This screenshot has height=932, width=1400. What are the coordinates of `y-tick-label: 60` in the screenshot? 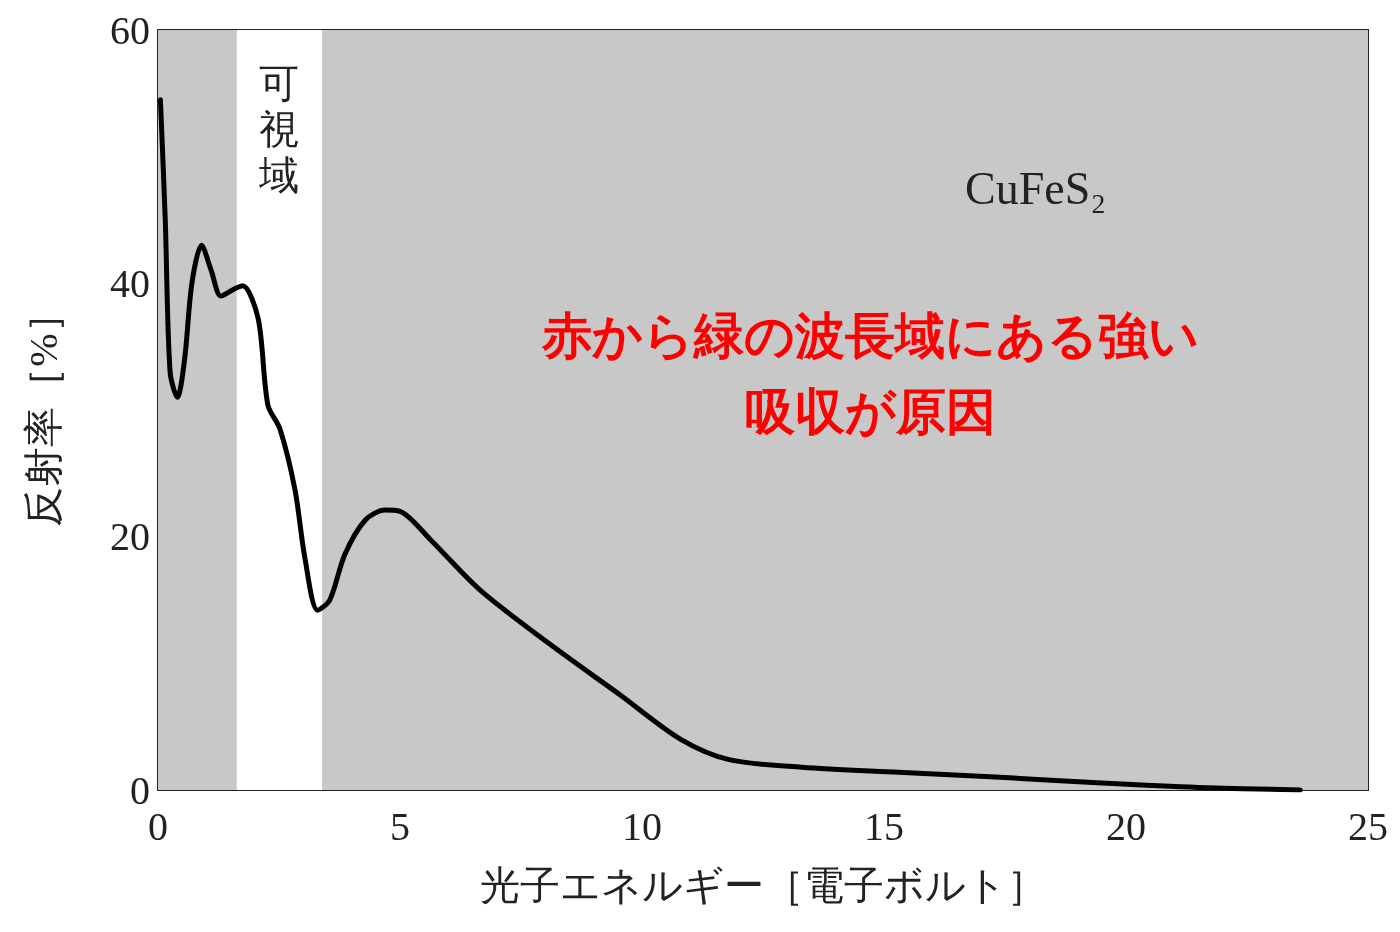 It's located at (130, 30).